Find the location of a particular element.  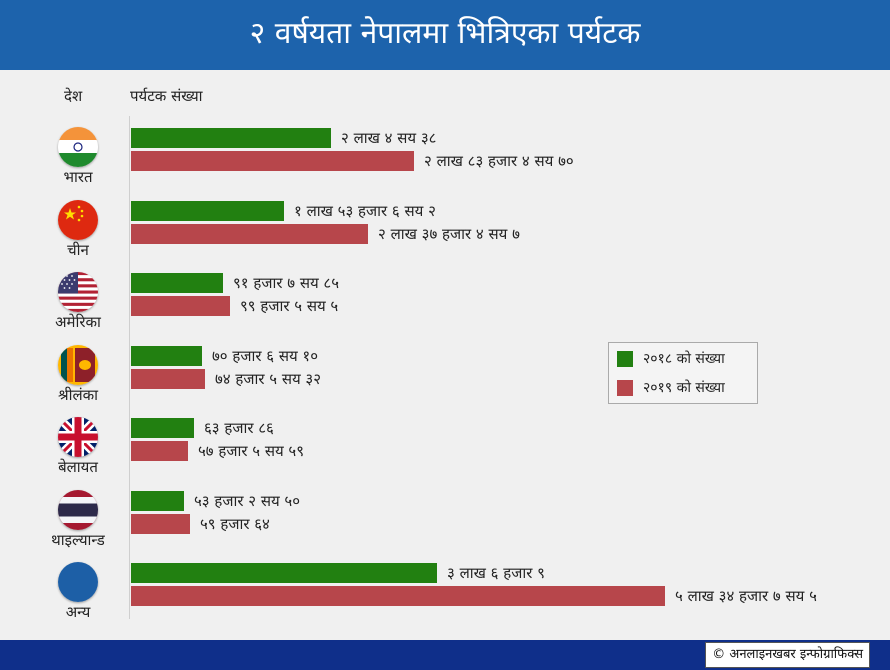

bar-value-label: ७४ हजार ५ सय ३२ is located at coordinates (268, 378).